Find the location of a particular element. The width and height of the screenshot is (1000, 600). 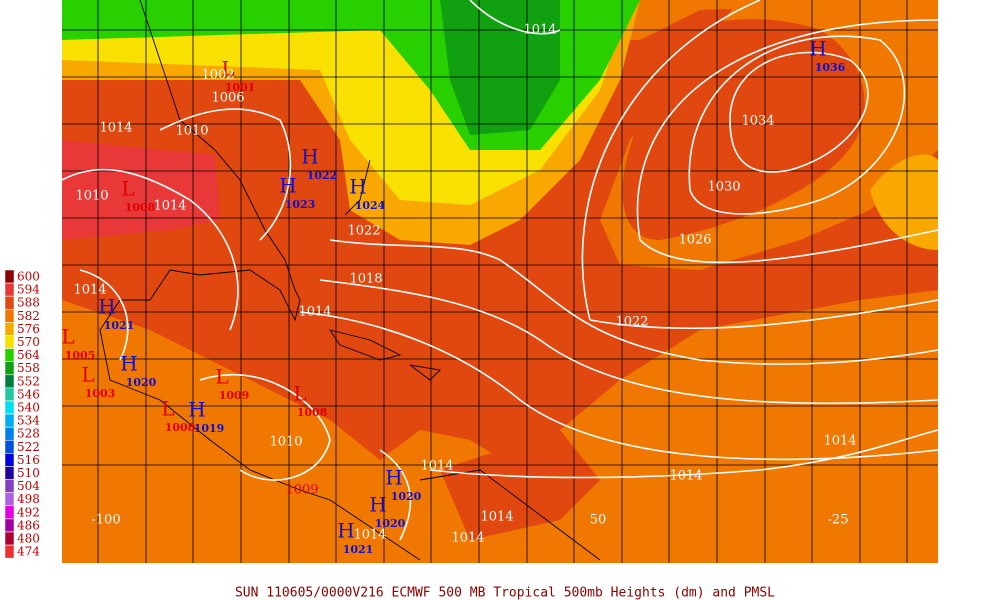

legend-label: 540 is located at coordinates (28, 408).